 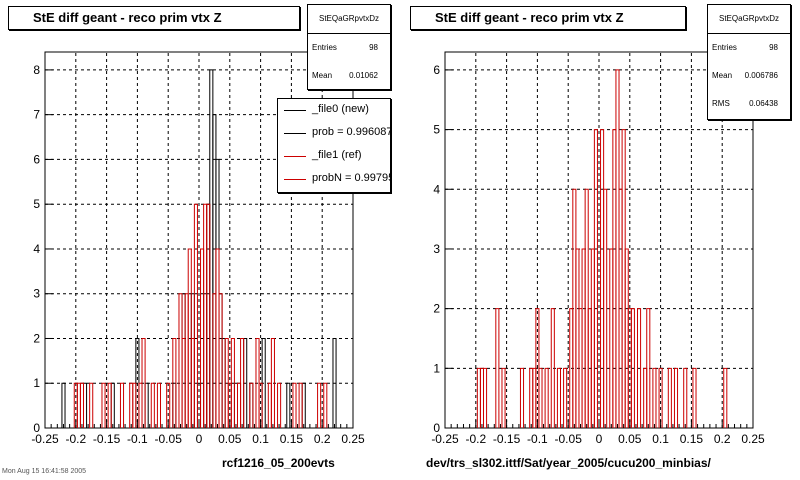 What do you see at coordinates (353, 439) in the screenshot?
I see `x-tick-label: 0.25` at bounding box center [353, 439].